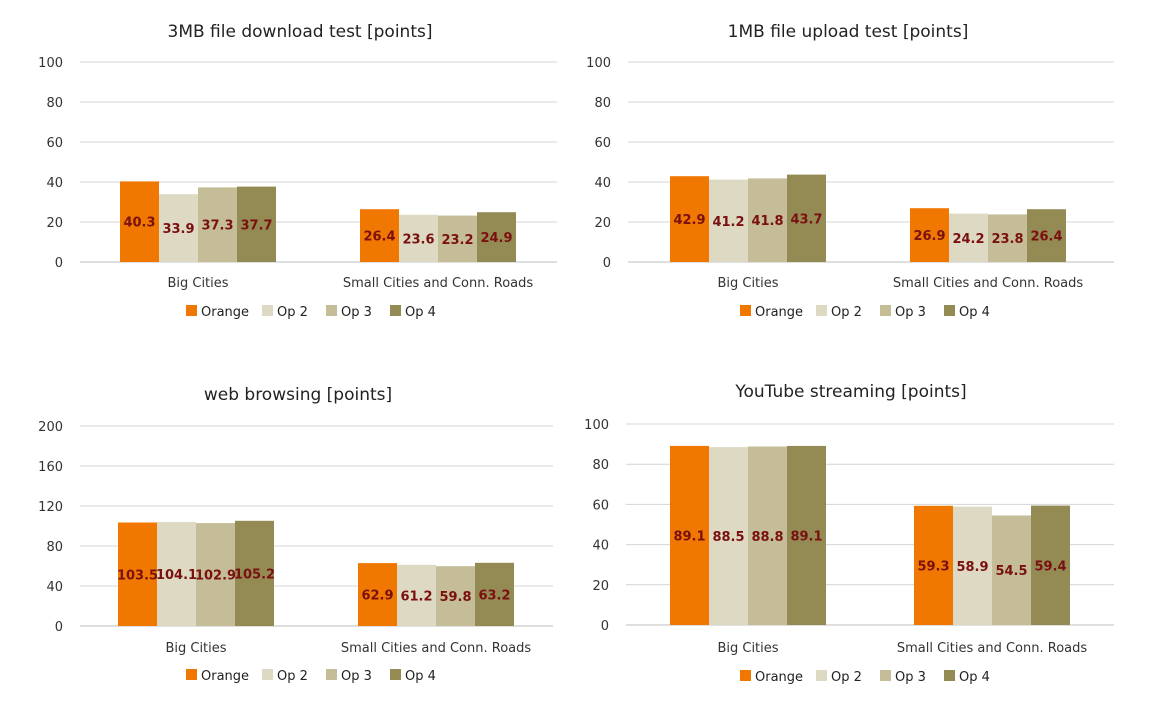 The width and height of the screenshot is (1153, 714). I want to click on data-label: 41.8, so click(767, 221).